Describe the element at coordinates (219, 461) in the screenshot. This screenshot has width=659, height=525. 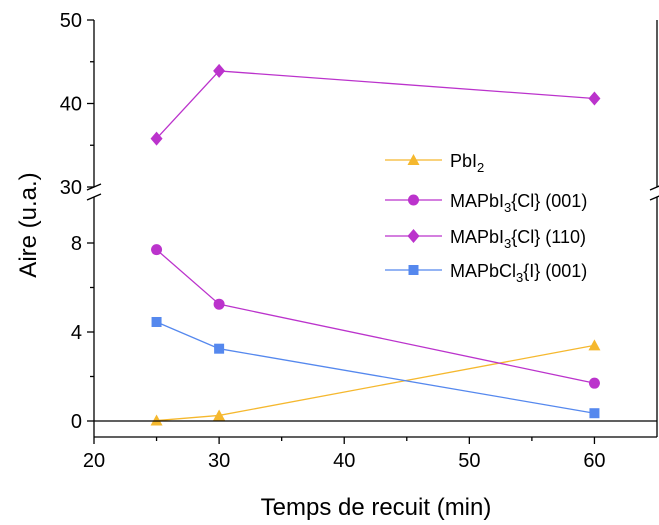
I see `x-tick-label-1: 30` at that location.